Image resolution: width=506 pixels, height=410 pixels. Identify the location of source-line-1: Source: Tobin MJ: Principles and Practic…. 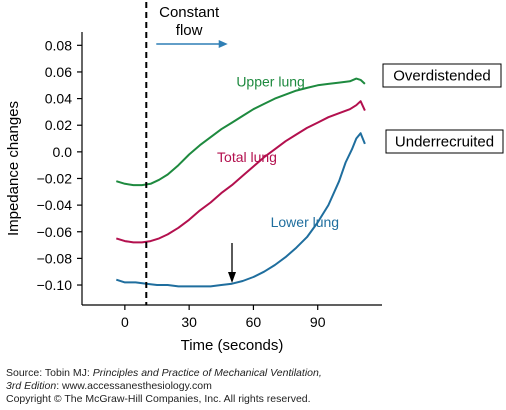
(164, 373).